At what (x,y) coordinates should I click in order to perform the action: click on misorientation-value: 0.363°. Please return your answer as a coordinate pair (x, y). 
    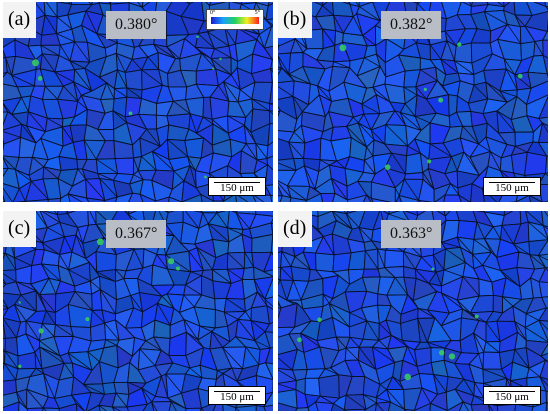
    Looking at the image, I should click on (411, 234).